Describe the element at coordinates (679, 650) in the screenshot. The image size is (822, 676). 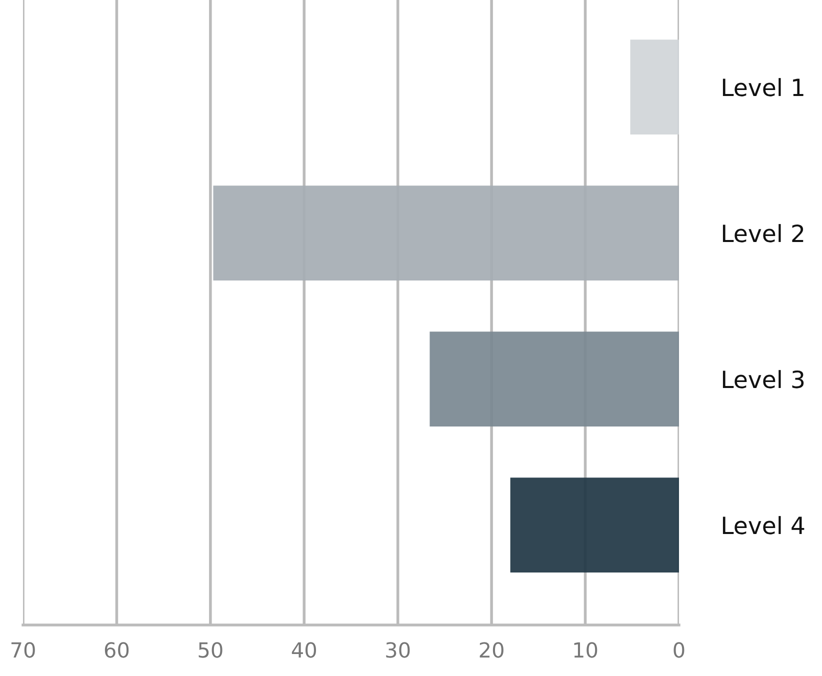
I see `x-tick-label: 0` at that location.